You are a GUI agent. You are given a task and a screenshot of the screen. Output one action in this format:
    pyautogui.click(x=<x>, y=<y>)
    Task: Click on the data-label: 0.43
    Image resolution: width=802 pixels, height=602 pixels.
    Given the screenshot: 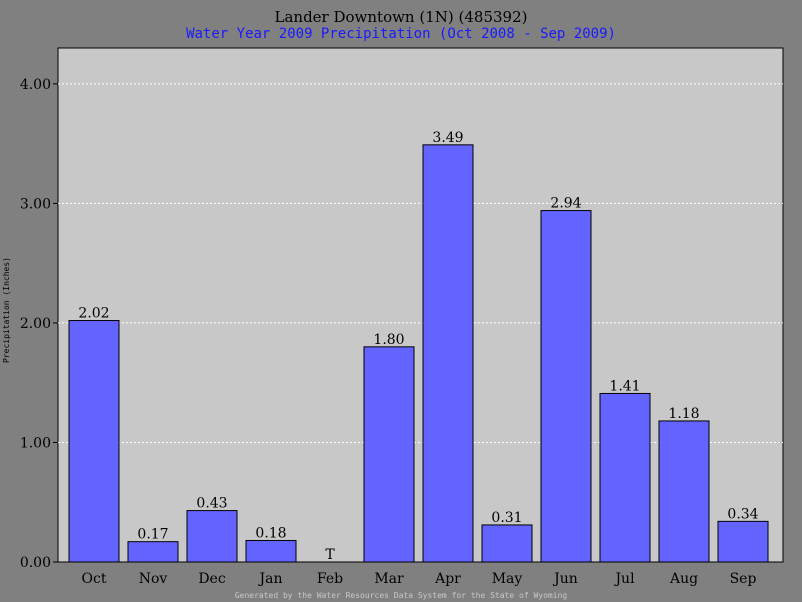 What is the action you would take?
    pyautogui.click(x=211, y=504)
    